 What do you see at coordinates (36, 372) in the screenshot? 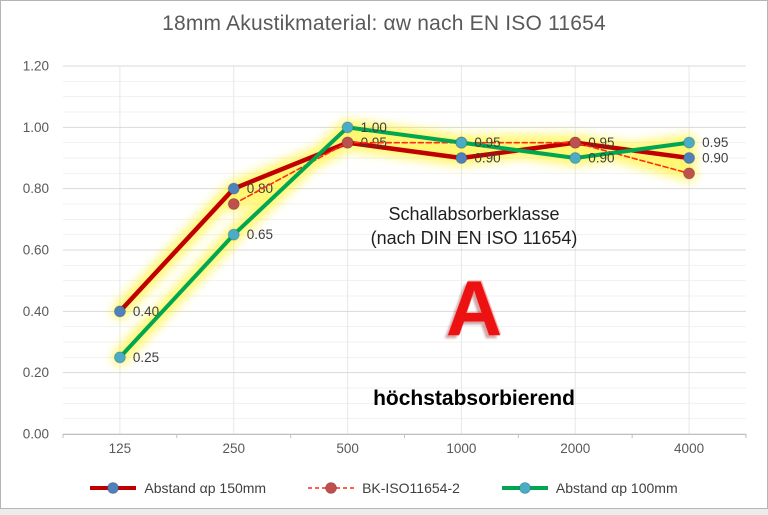
I see `y-tick-label: 0.20` at bounding box center [36, 372].